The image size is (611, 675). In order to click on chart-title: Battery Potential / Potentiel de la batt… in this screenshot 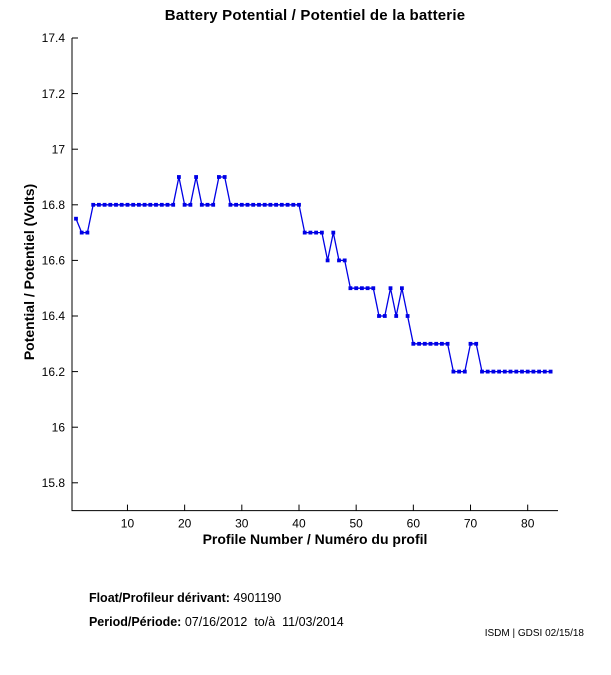, I will do `click(315, 15)`.